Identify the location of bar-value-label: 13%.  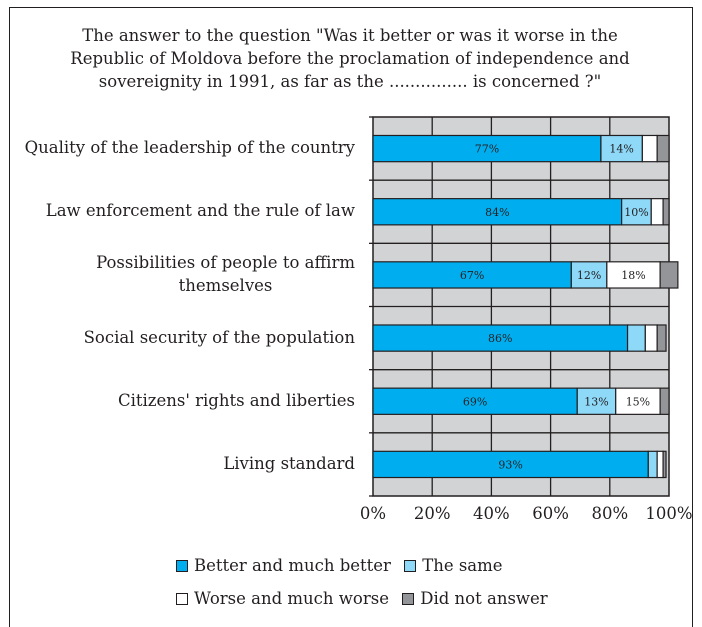
(596, 401).